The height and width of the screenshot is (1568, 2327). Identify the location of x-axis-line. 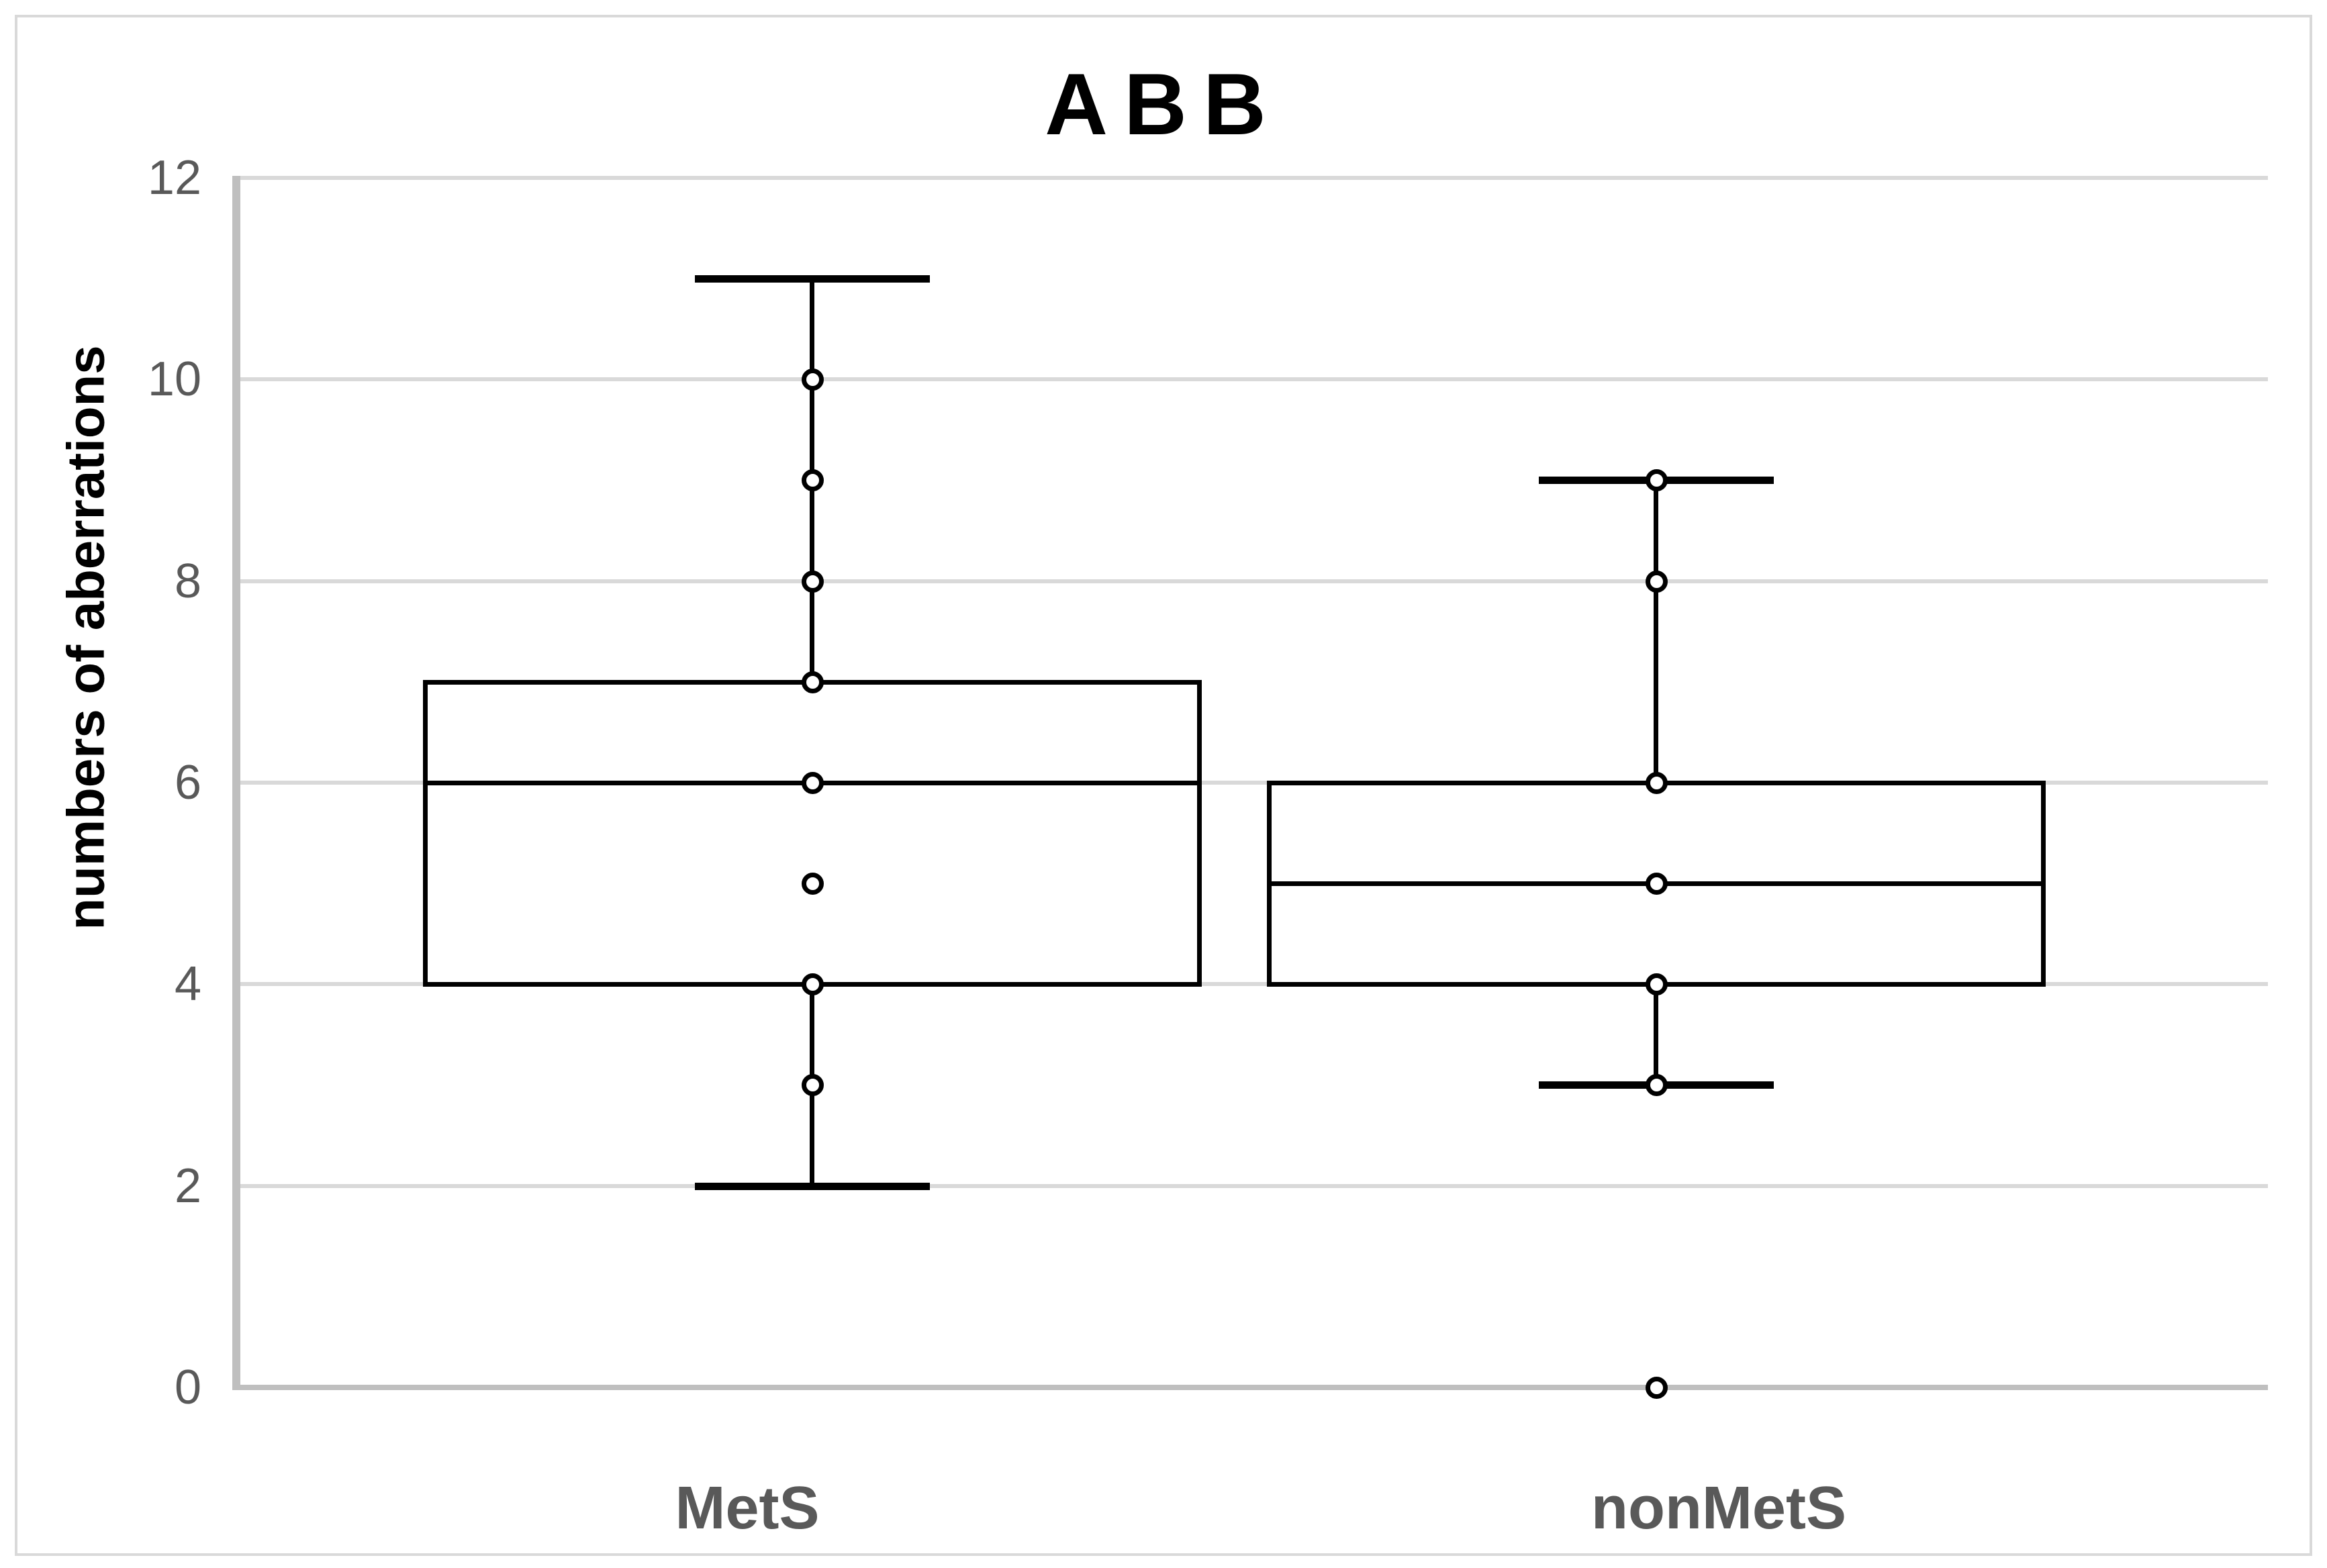
(1250, 1387).